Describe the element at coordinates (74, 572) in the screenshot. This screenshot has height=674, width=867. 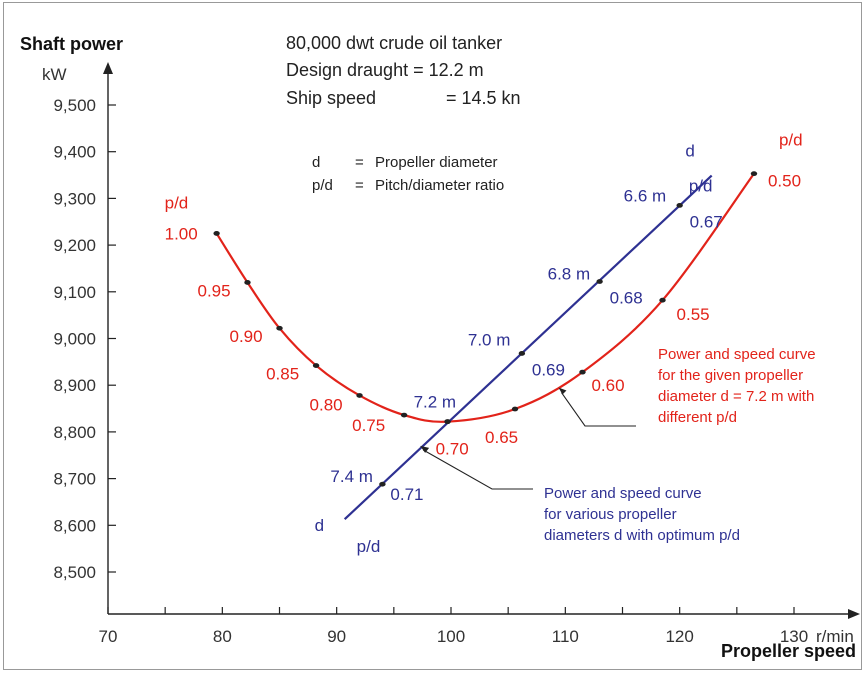
I see `y-tick-label: 8,500` at that location.